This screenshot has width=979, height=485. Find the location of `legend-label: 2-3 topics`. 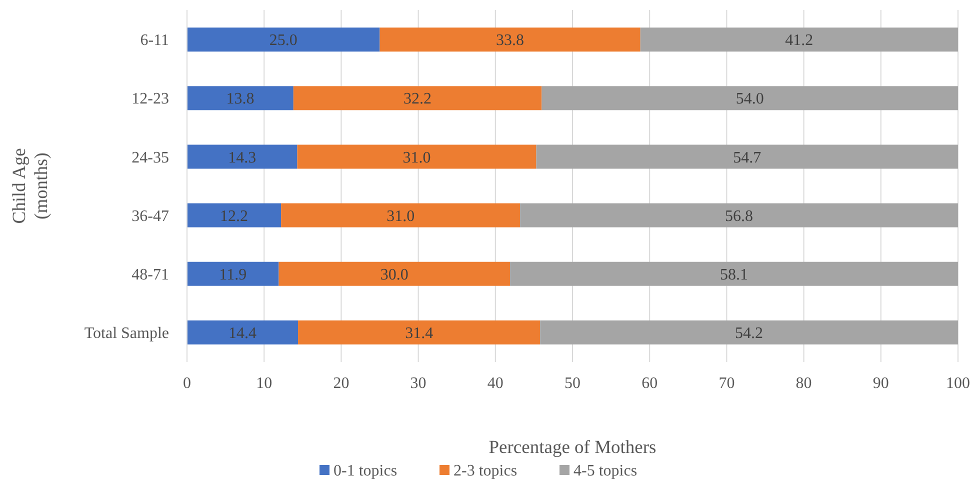

legend-label: 2-3 topics is located at coordinates (486, 471).